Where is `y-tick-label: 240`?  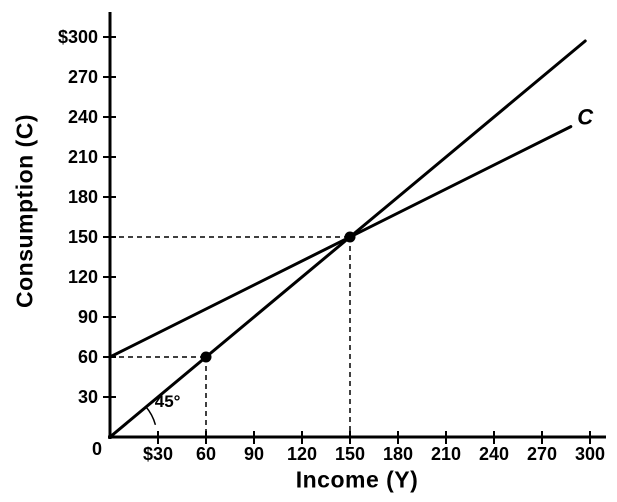
y-tick-label: 240 is located at coordinates (83, 117).